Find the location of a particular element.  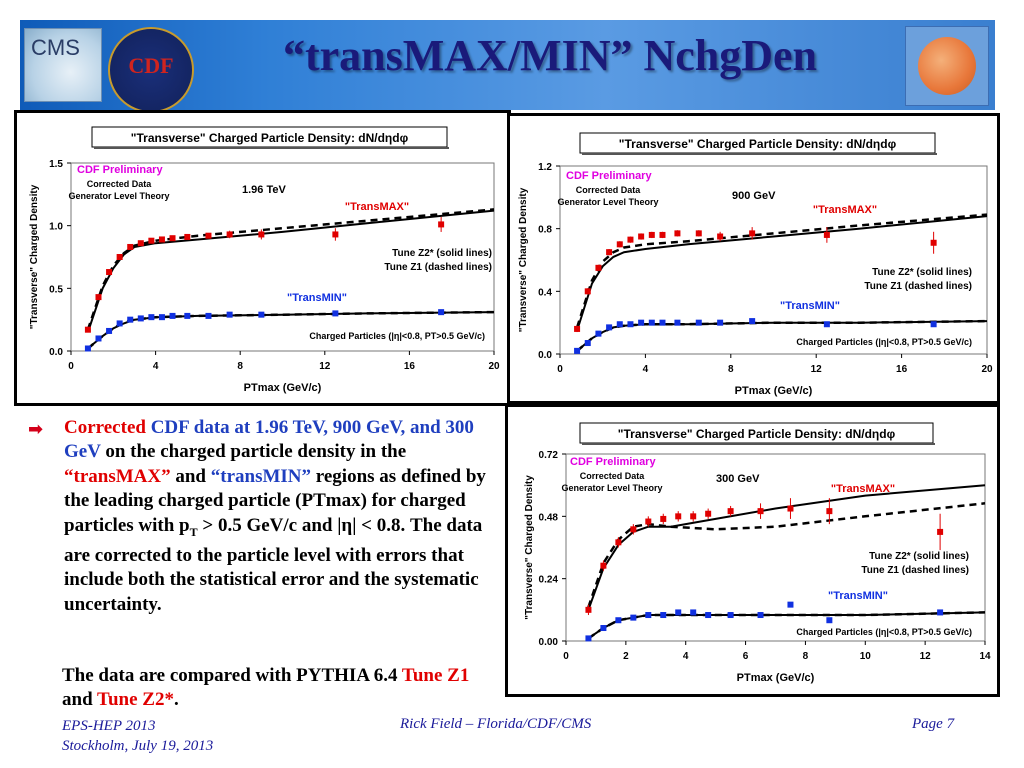

y-tick-label: 1.2 is located at coordinates (545, 167).